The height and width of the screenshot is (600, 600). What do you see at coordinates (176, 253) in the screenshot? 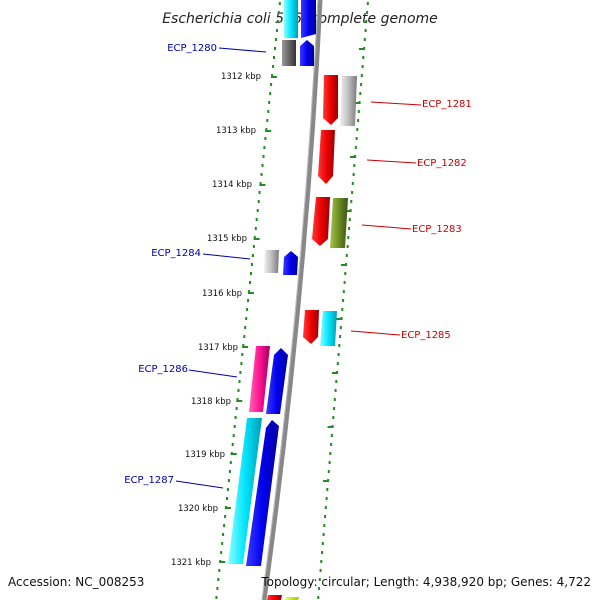
I see `gene-label-ecp-1284: ECP_1284` at bounding box center [176, 253].